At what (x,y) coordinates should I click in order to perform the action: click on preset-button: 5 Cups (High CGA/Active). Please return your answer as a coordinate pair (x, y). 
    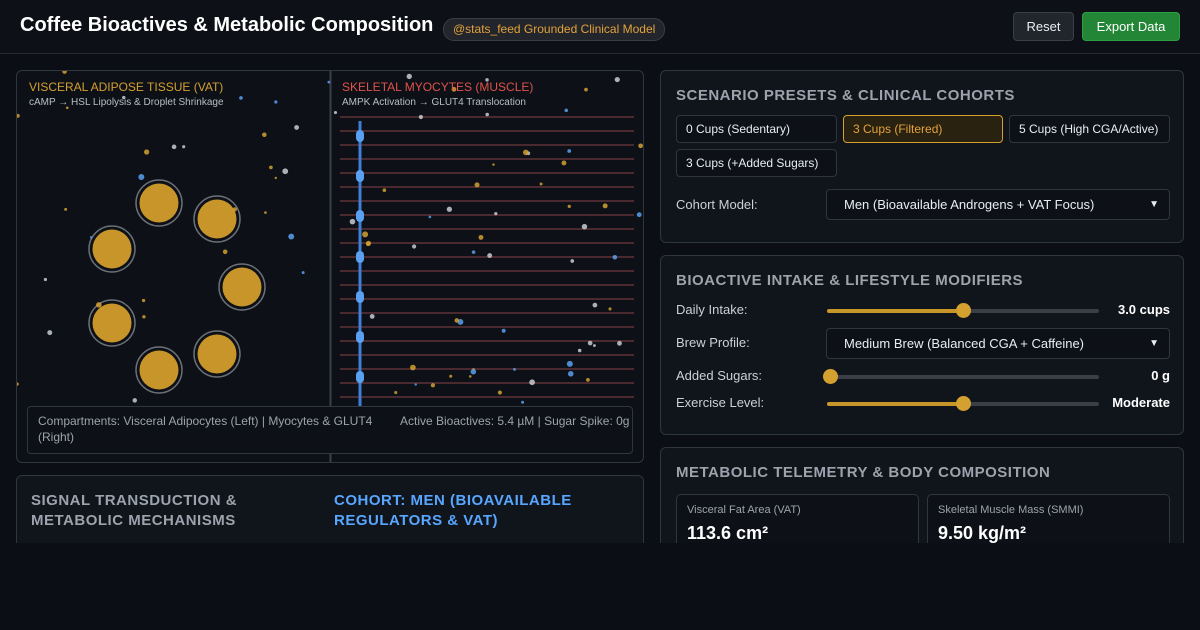
    Looking at the image, I should click on (1089, 129).